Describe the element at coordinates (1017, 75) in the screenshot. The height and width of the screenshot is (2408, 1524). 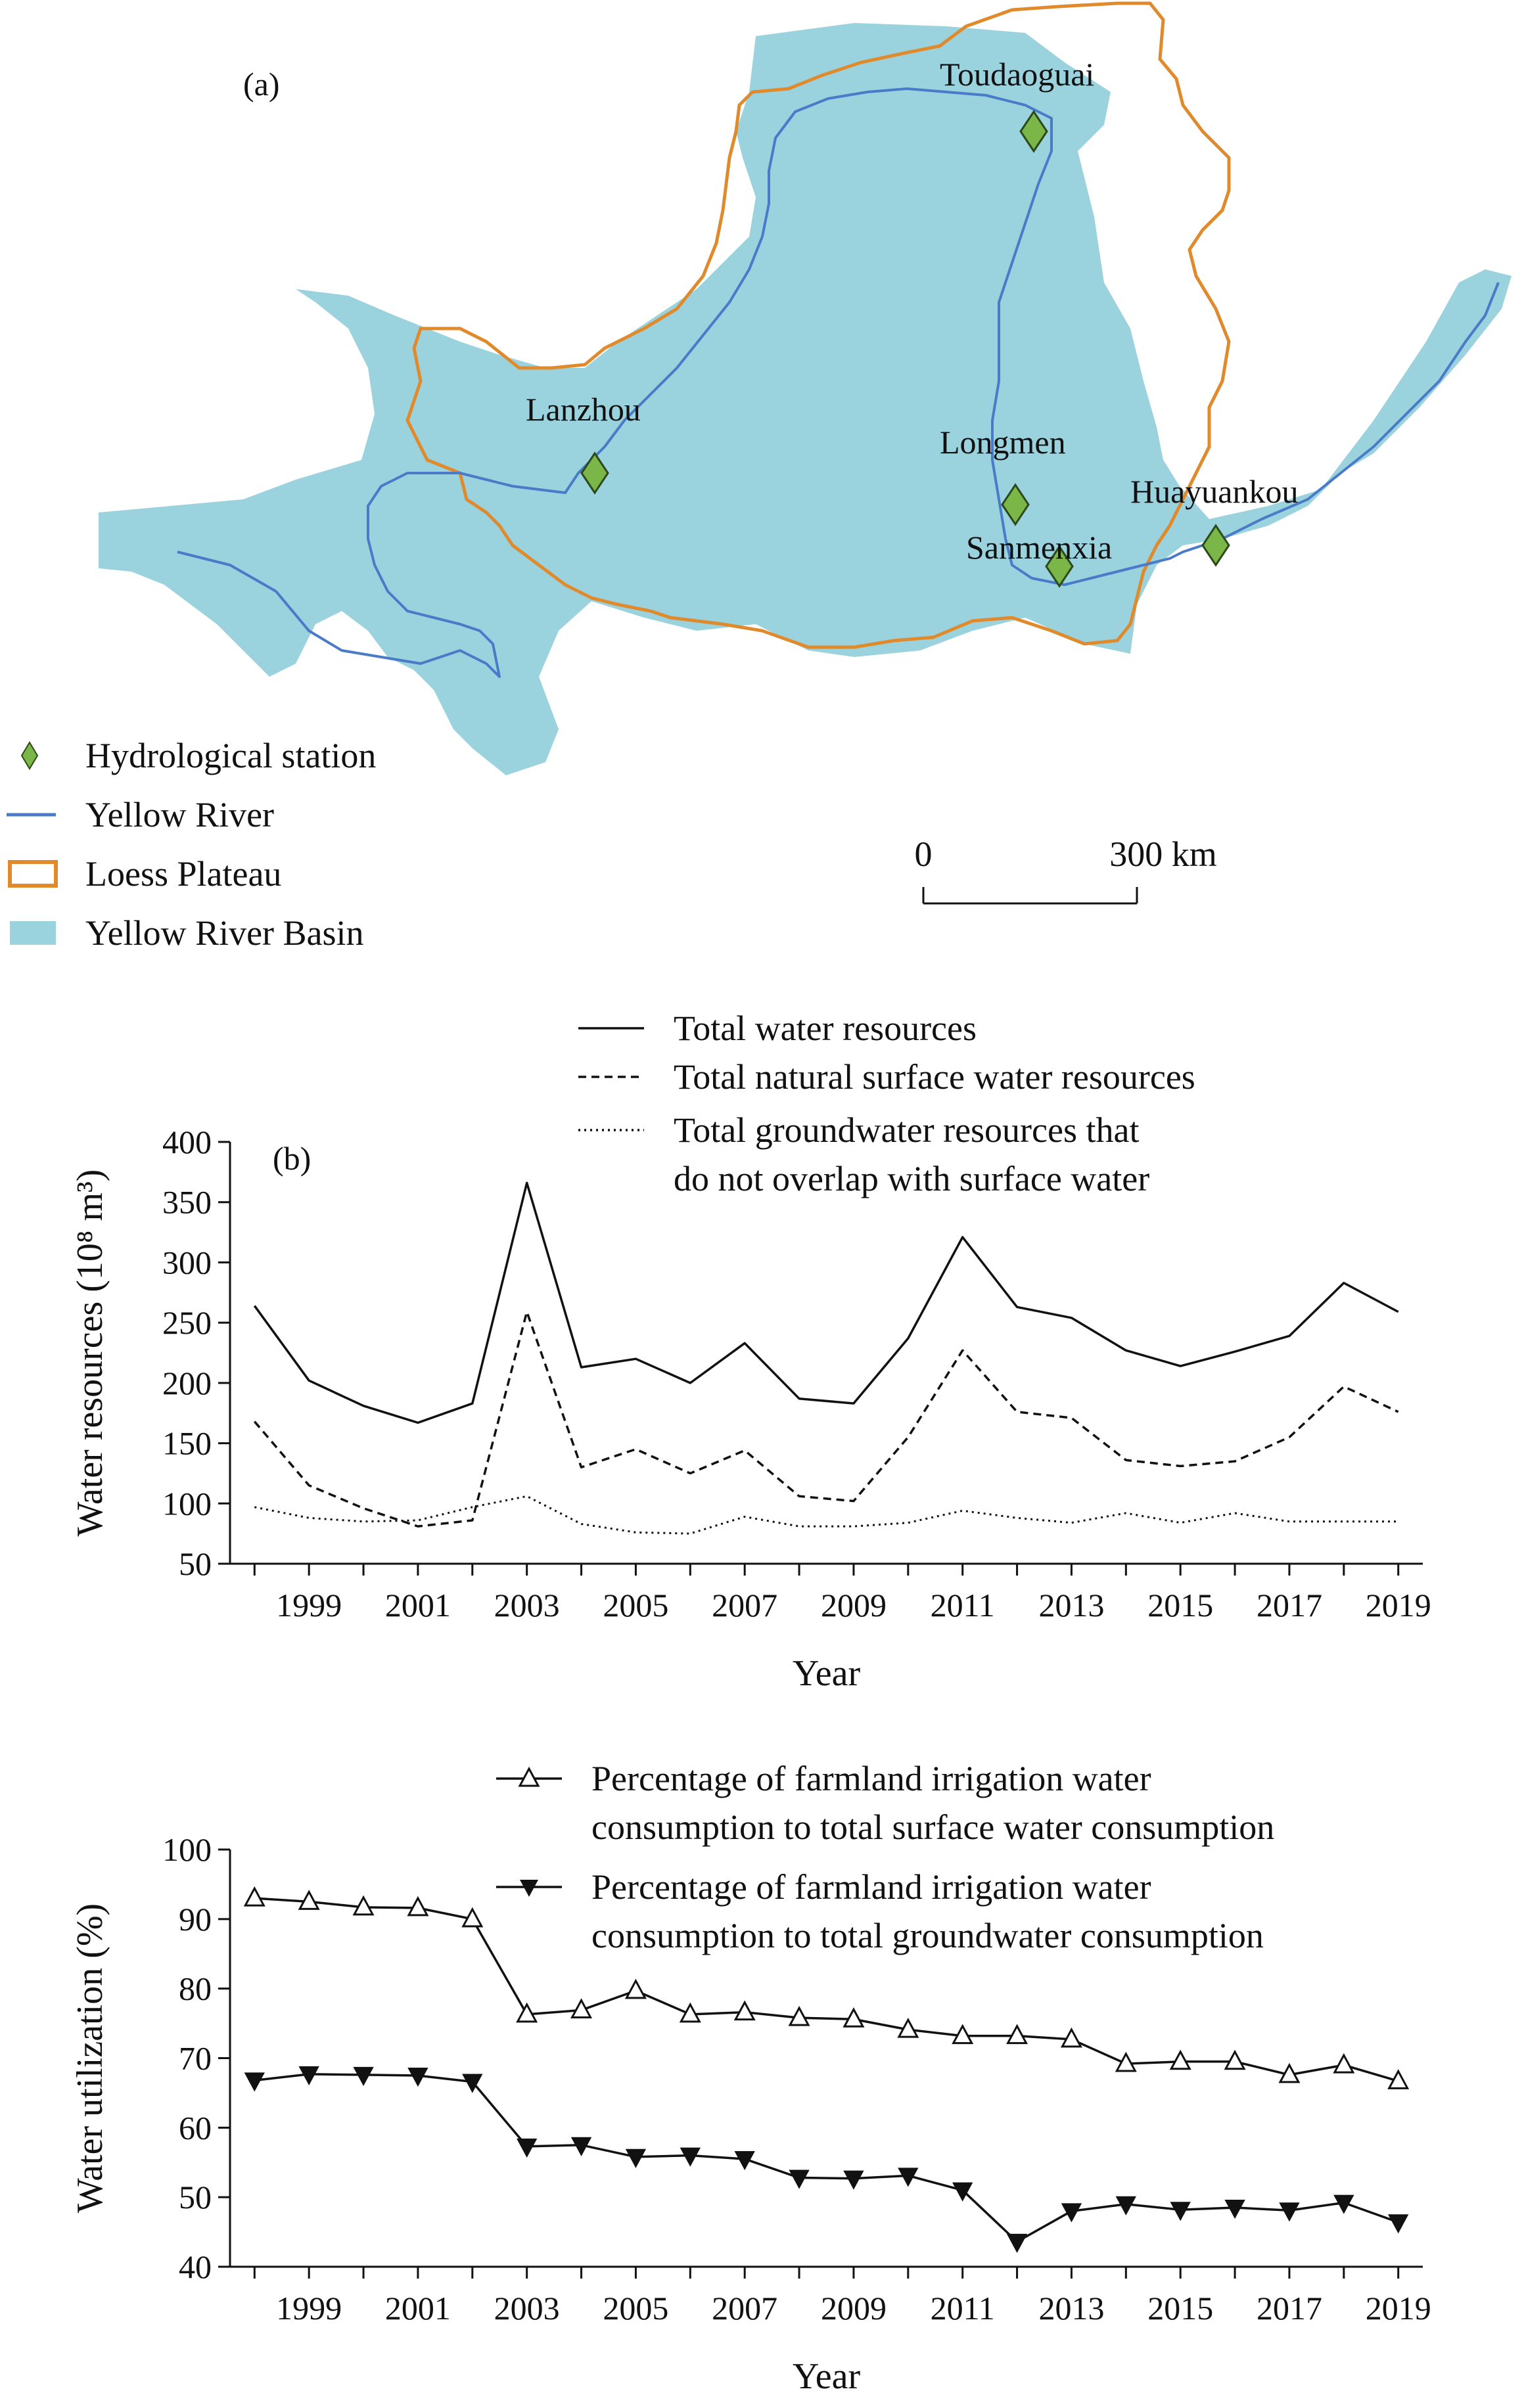
I see `station-label-toudaoguai: Toudaoguai` at that location.